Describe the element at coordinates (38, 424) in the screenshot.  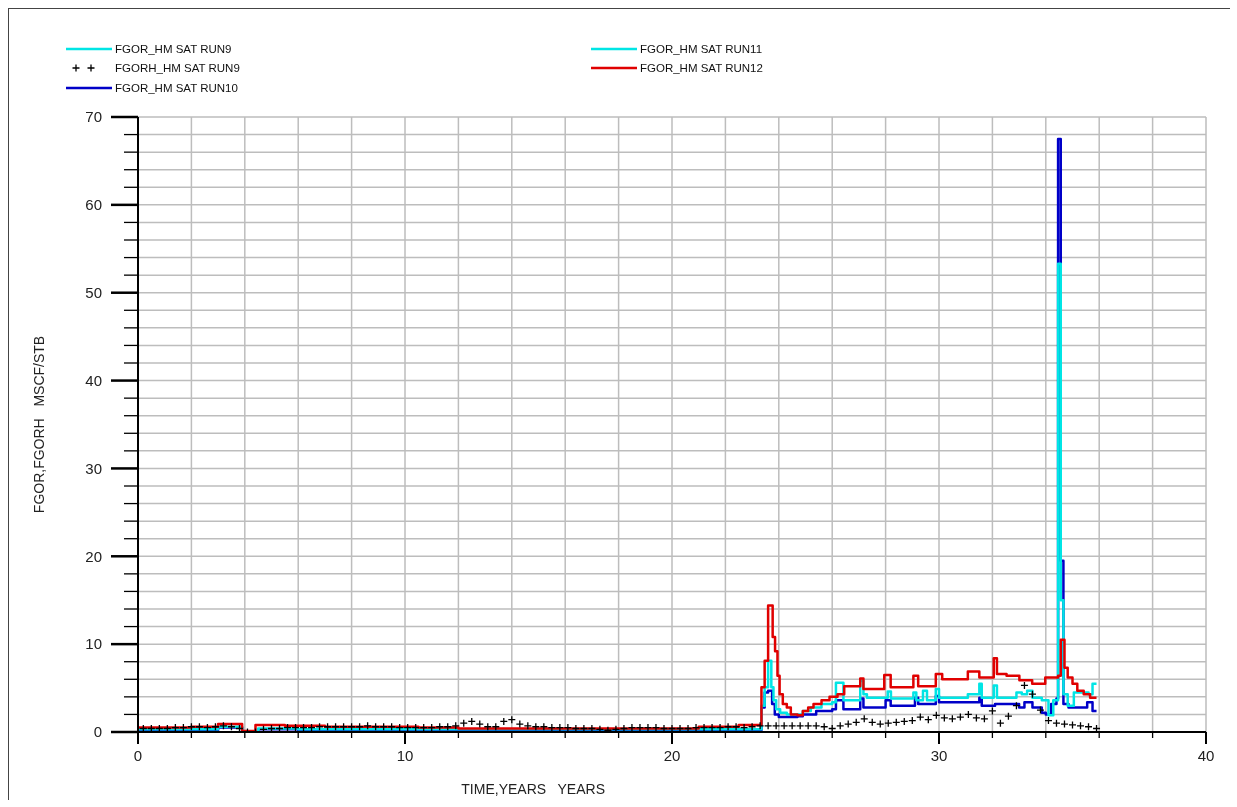
I see `y-axis-title: FGOR,FGORH MSCF/STB` at that location.